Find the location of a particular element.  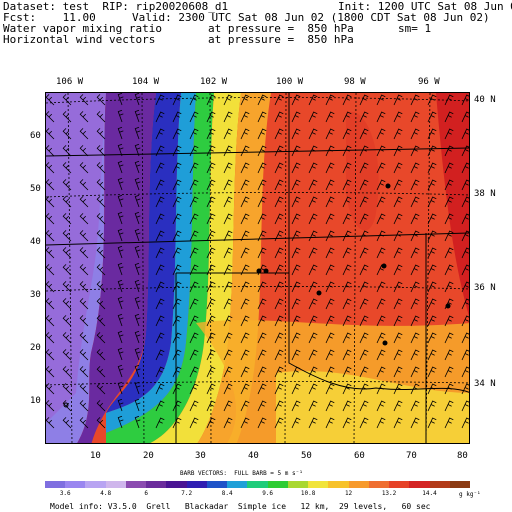

state-boundary is located at coordinates (257, 152).